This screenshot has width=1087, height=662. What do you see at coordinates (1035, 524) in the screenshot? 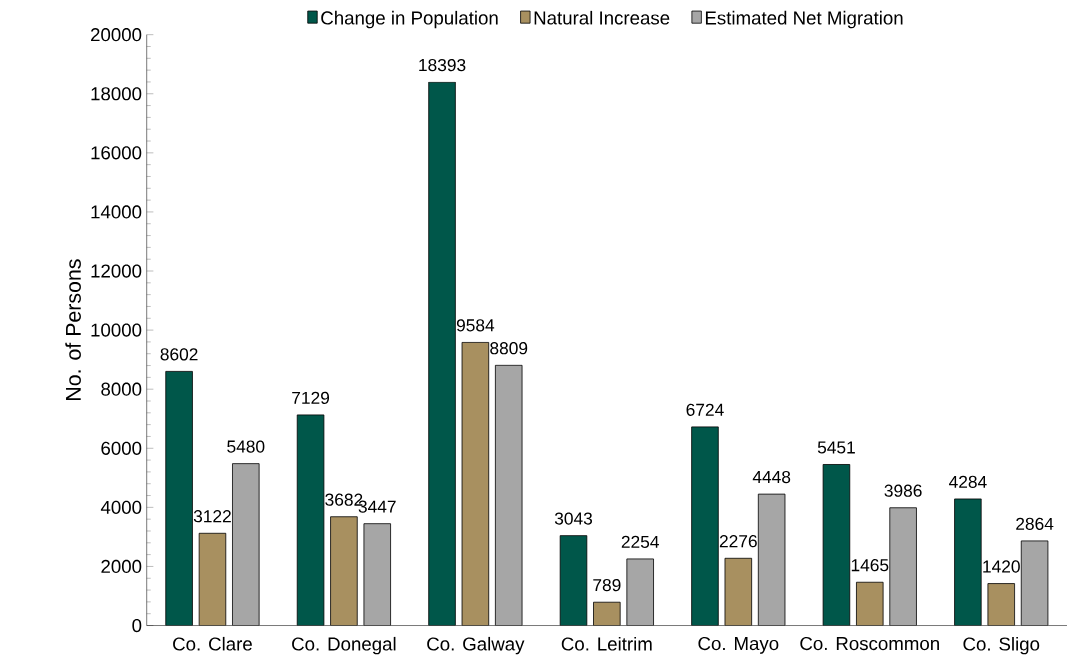
I see `data-label: 2864` at bounding box center [1035, 524].